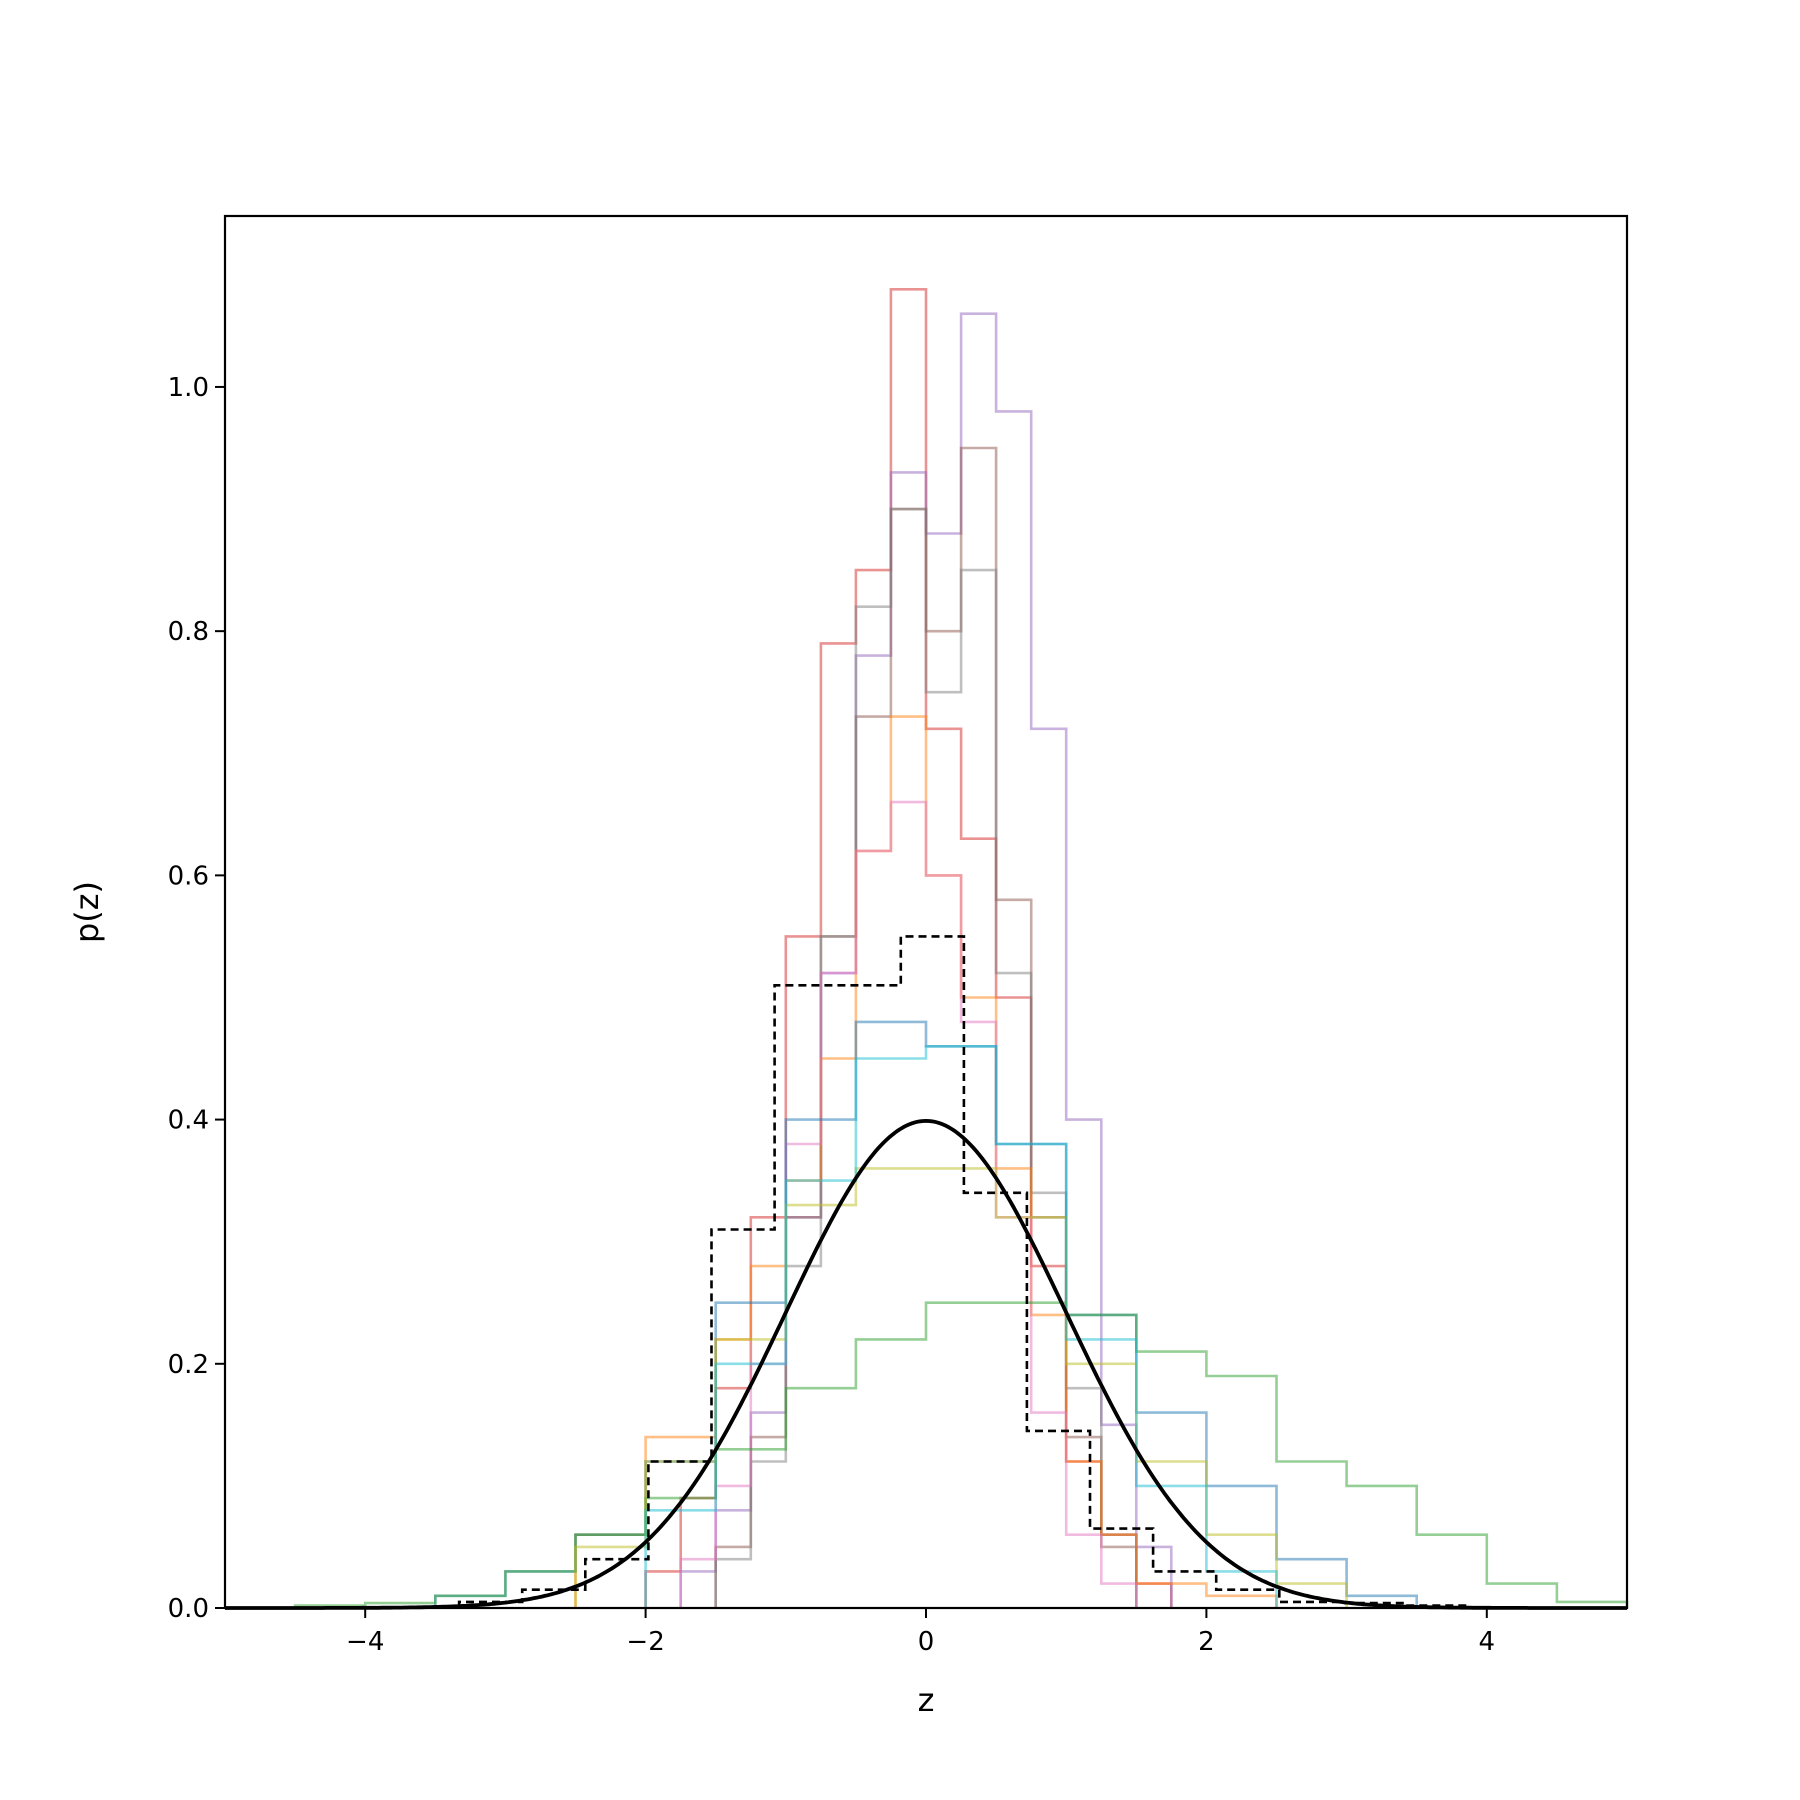 The image size is (1800, 1800). I want to click on y-axis-label: p(z), so click(87, 912).